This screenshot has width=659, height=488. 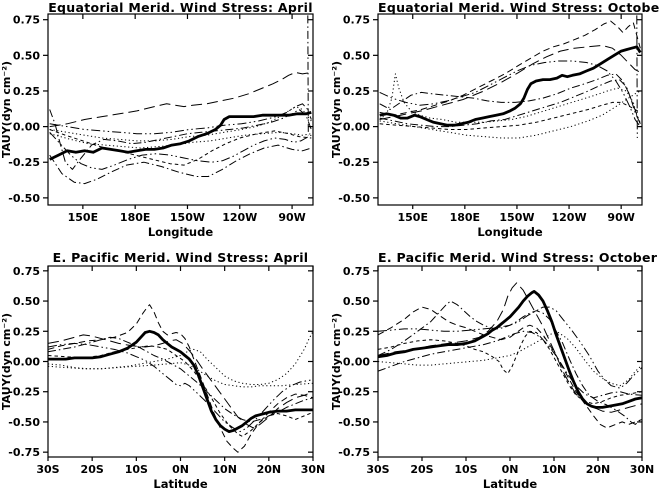 What do you see at coordinates (518, 257) in the screenshot?
I see `chart-title: E. Pacific Merid. Wind Stress: October` at bounding box center [518, 257].